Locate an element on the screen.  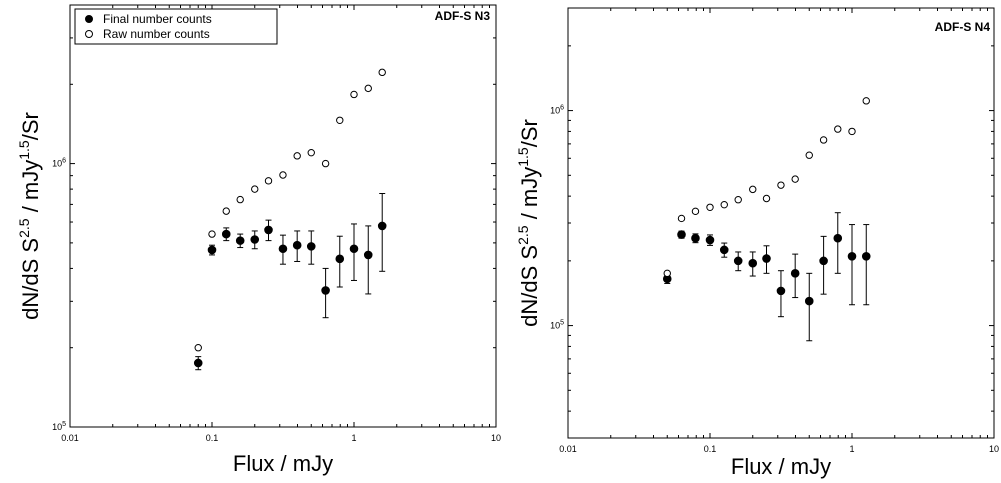
legend-box is located at coordinates (176, 26).